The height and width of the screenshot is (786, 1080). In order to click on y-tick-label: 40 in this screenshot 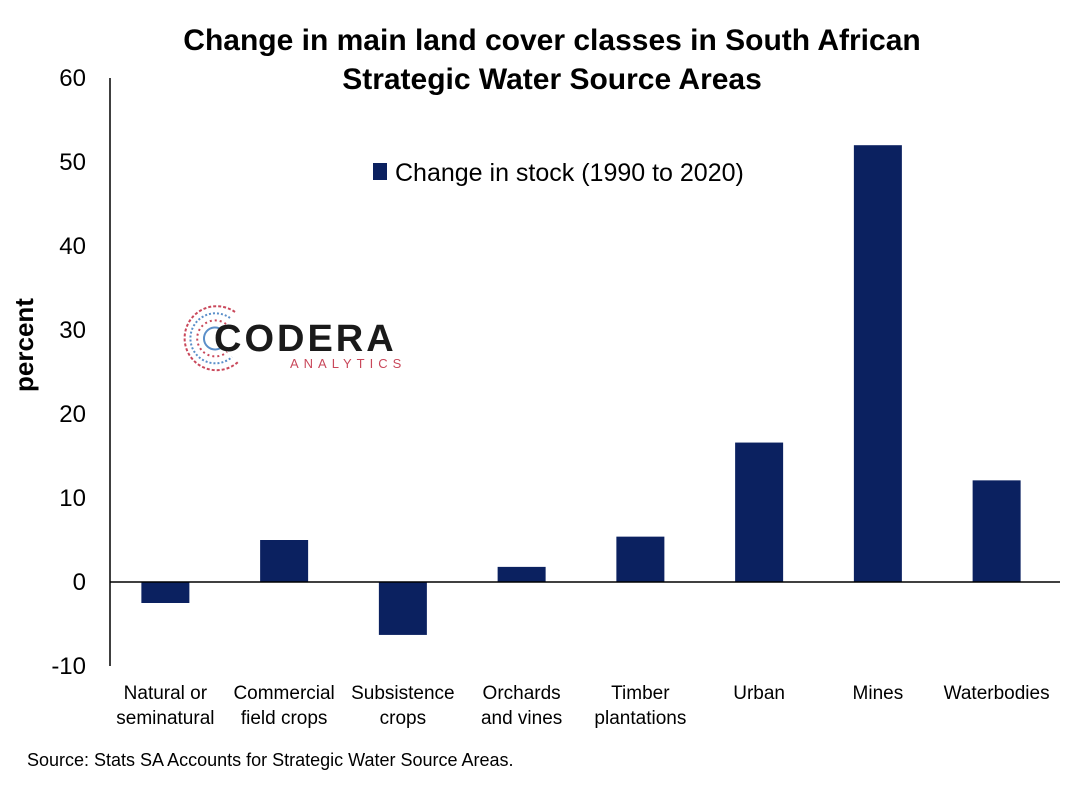, I will do `click(72, 246)`.